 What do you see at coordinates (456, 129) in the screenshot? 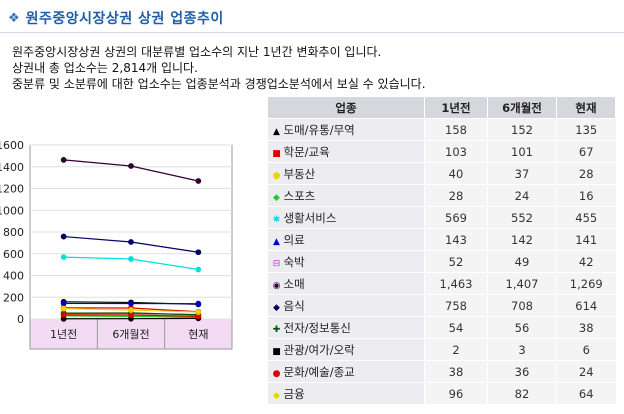
I see `row-value-1y: 158` at bounding box center [456, 129].